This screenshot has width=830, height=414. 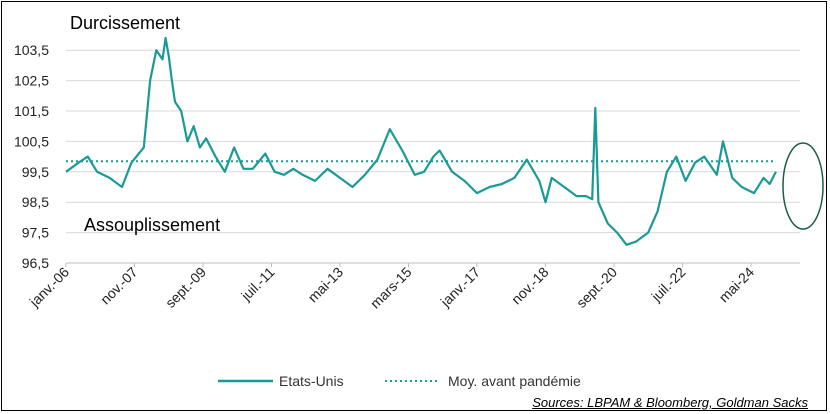 I want to click on x-tick-label: mars-15, so click(x=391, y=288).